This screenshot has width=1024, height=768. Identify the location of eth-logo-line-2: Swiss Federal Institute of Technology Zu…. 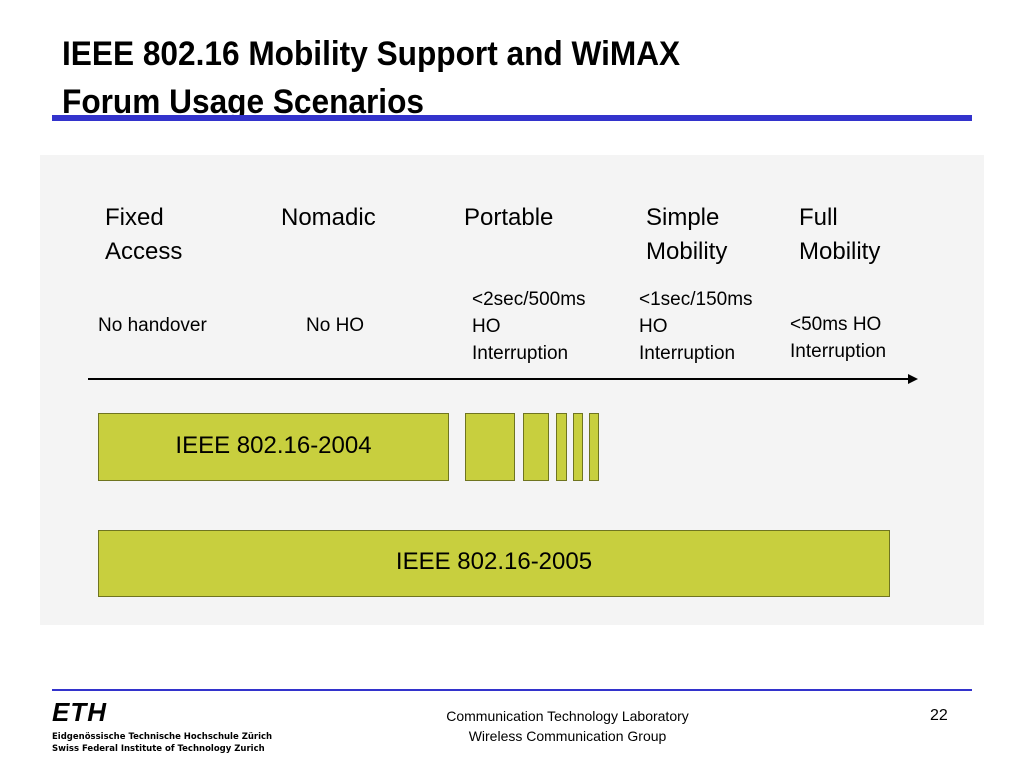
(158, 749).